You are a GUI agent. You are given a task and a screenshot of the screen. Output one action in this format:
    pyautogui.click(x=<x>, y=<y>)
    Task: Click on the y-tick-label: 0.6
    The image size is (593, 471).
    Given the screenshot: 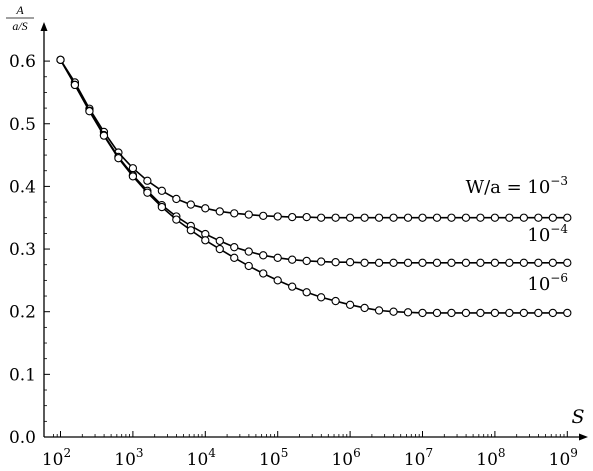 What is the action you would take?
    pyautogui.click(x=22, y=62)
    